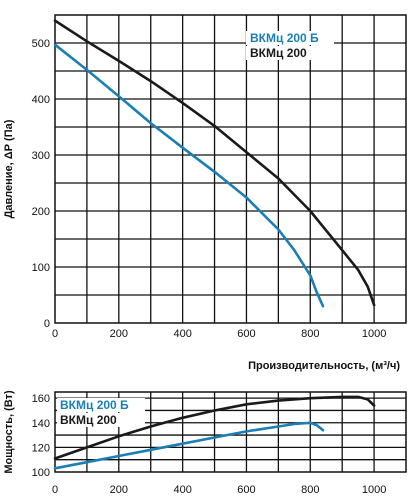  What do you see at coordinates (55, 490) in the screenshot?
I see `power-x-tick-label: 0` at bounding box center [55, 490].